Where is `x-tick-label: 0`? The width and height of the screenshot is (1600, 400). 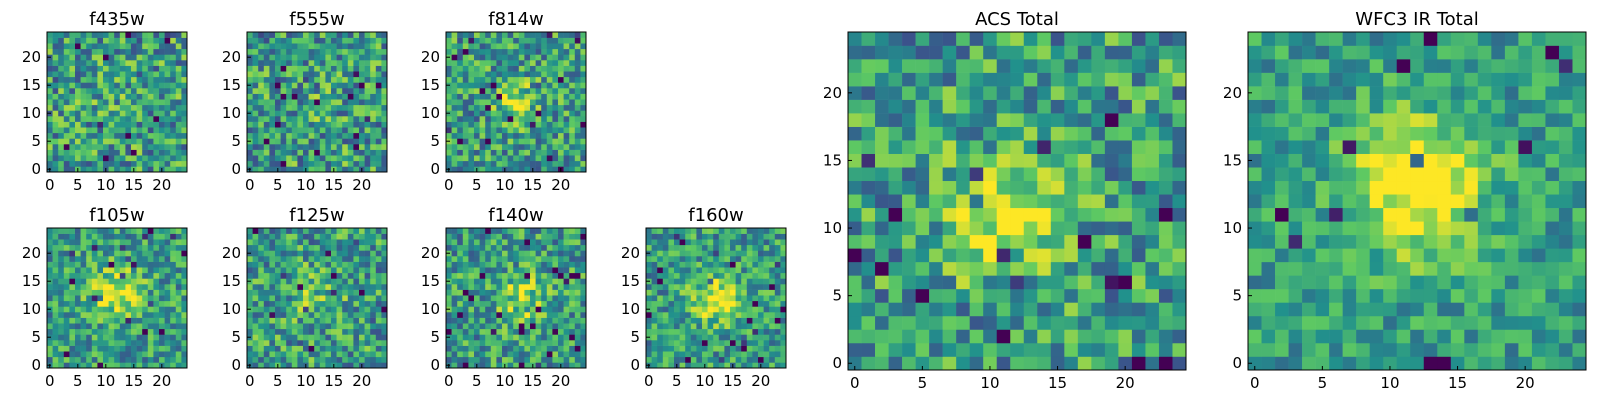
x-tick-label: 0 is located at coordinates (250, 185).